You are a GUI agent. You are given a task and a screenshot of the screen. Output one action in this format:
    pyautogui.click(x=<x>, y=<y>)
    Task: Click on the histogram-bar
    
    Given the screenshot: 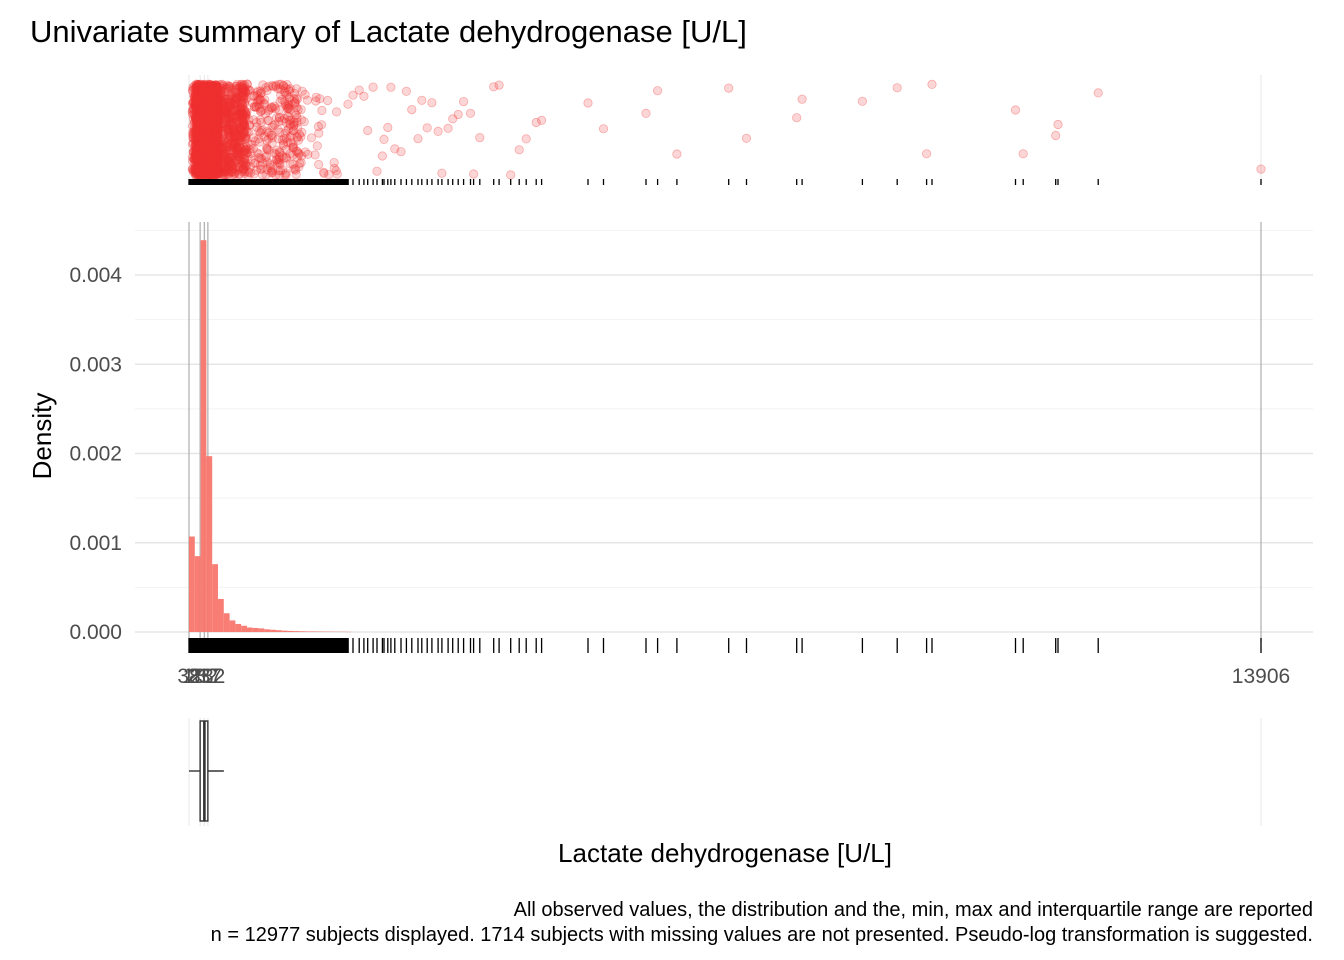 What is the action you would take?
    pyautogui.click(x=226, y=622)
    